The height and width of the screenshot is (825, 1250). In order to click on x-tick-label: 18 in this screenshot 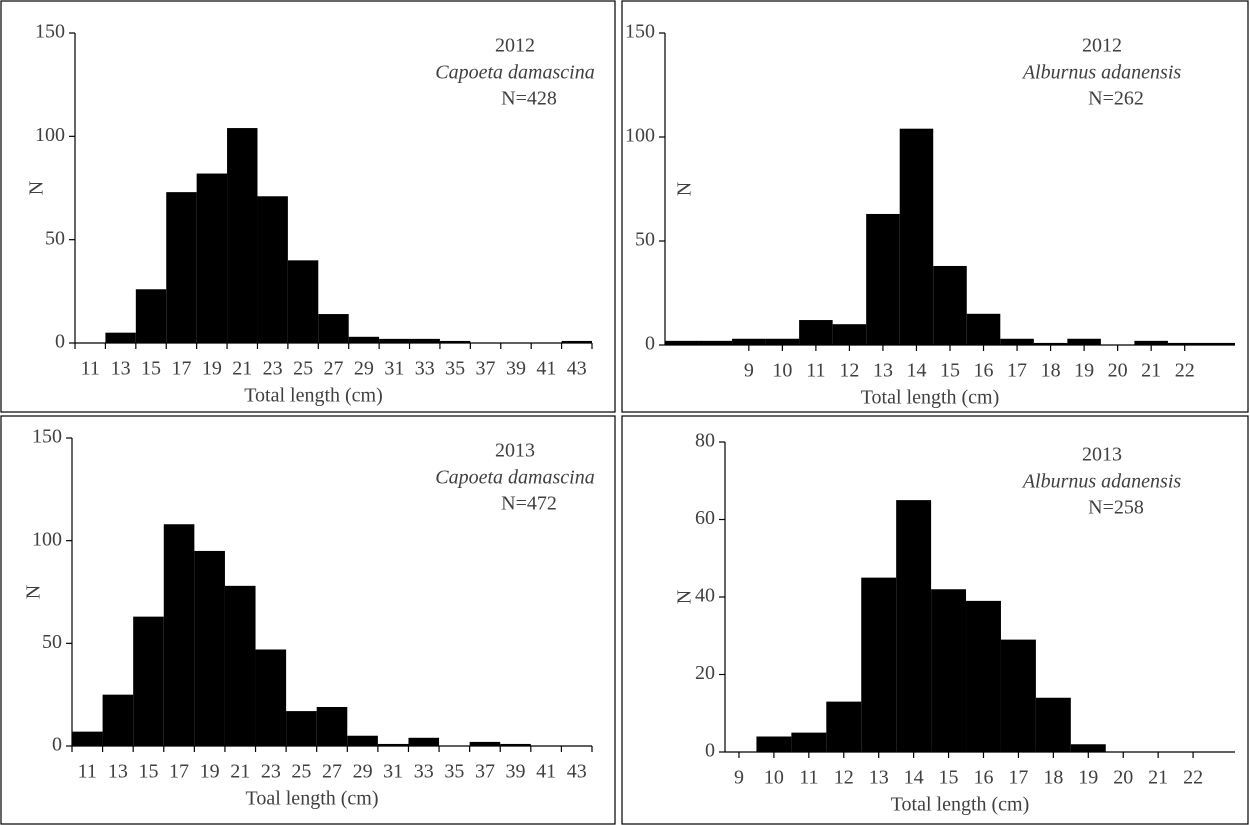, I will do `click(1051, 371)`.